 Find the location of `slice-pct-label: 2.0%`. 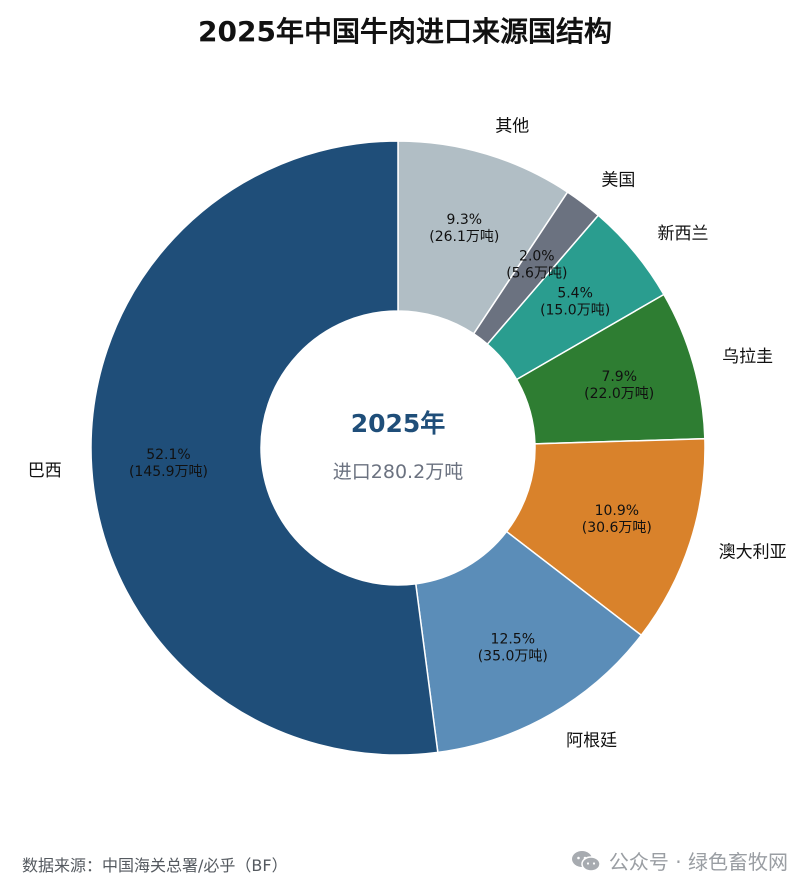

slice-pct-label: 2.0% is located at coordinates (537, 257).